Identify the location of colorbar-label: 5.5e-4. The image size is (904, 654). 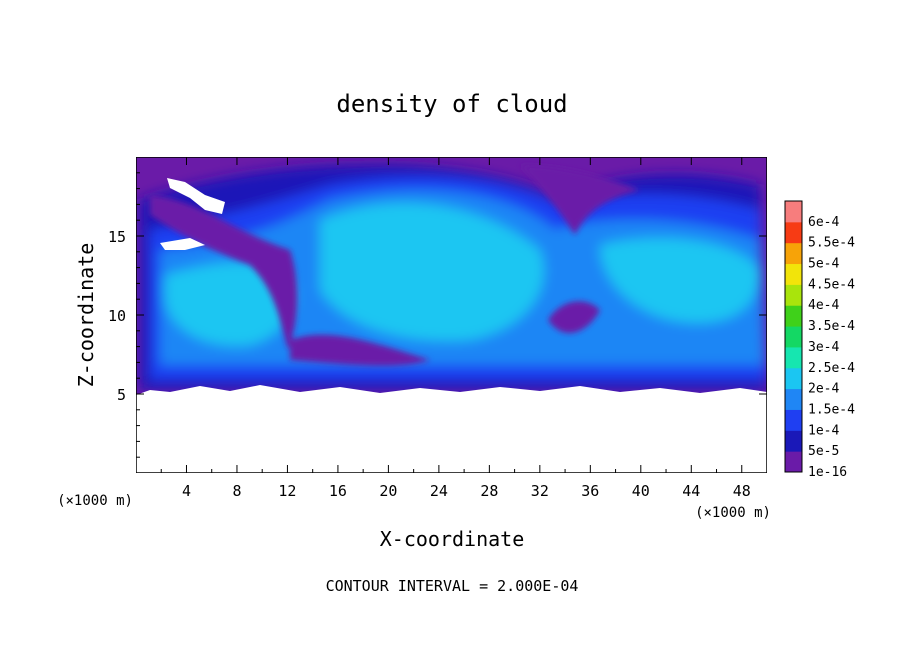
(831, 243).